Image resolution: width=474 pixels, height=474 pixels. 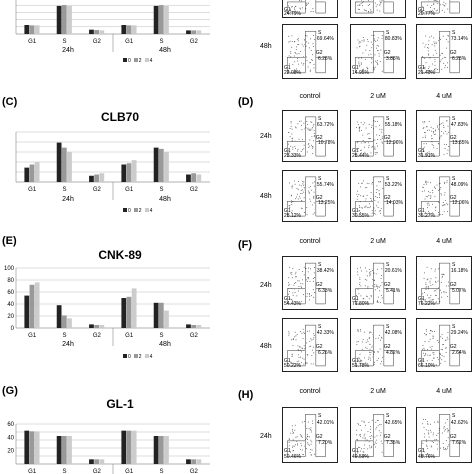 I want to click on flow-g1-percent: 28.12%, so click(x=292, y=216).